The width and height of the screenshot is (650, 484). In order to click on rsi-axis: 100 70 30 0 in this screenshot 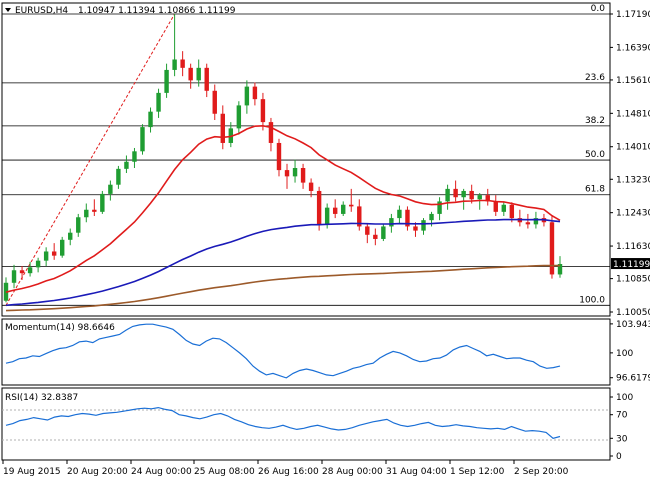, I will do `click(621, 427)`.